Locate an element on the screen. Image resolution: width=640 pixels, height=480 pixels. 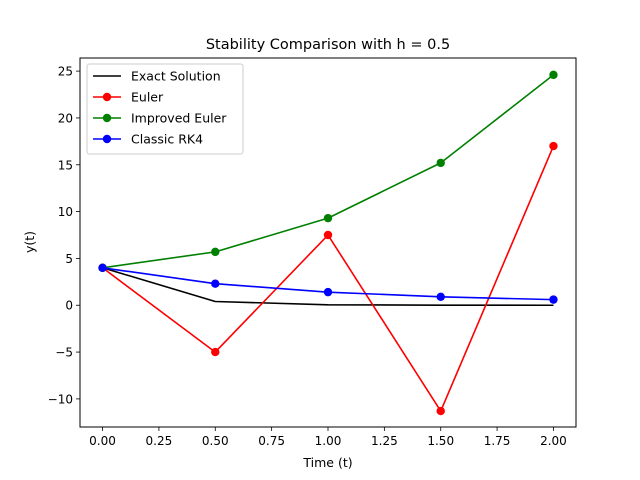
legend-marker-classic-rk4 is located at coordinates (107, 139).